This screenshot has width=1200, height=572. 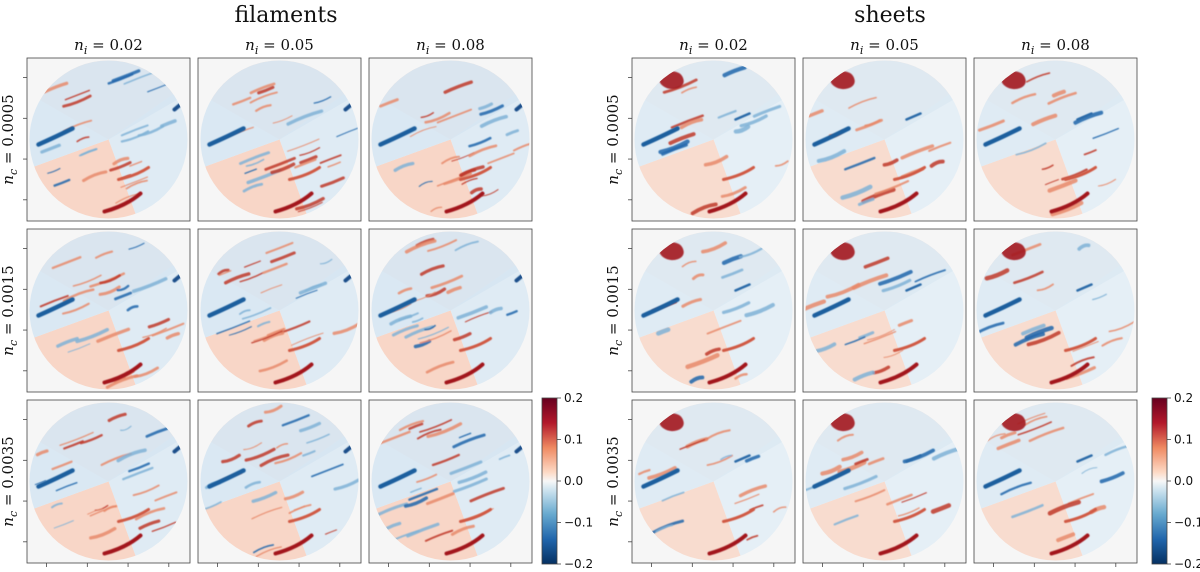 What do you see at coordinates (285, 15) in the screenshot?
I see `left-panel-title: filaments` at bounding box center [285, 15].